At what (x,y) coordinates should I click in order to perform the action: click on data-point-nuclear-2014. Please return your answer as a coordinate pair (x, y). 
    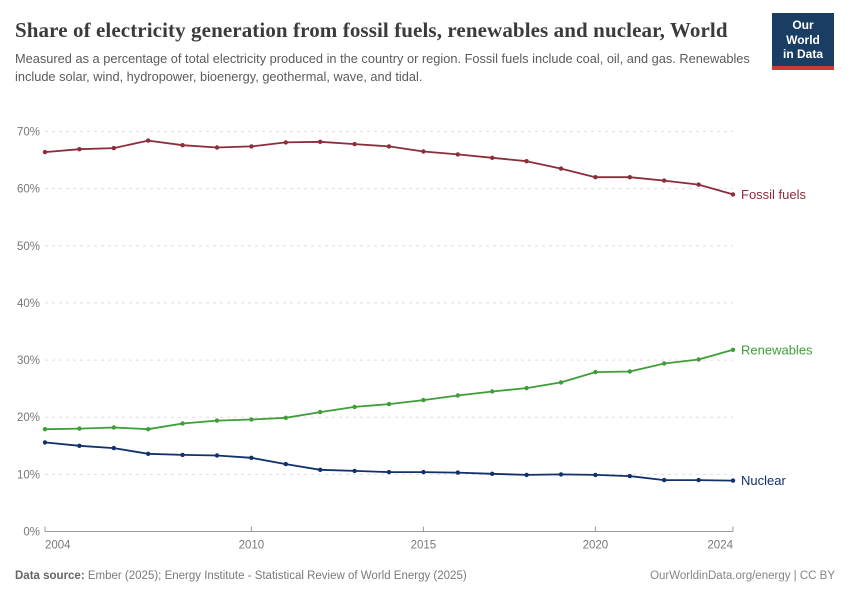
    Looking at the image, I should click on (389, 472).